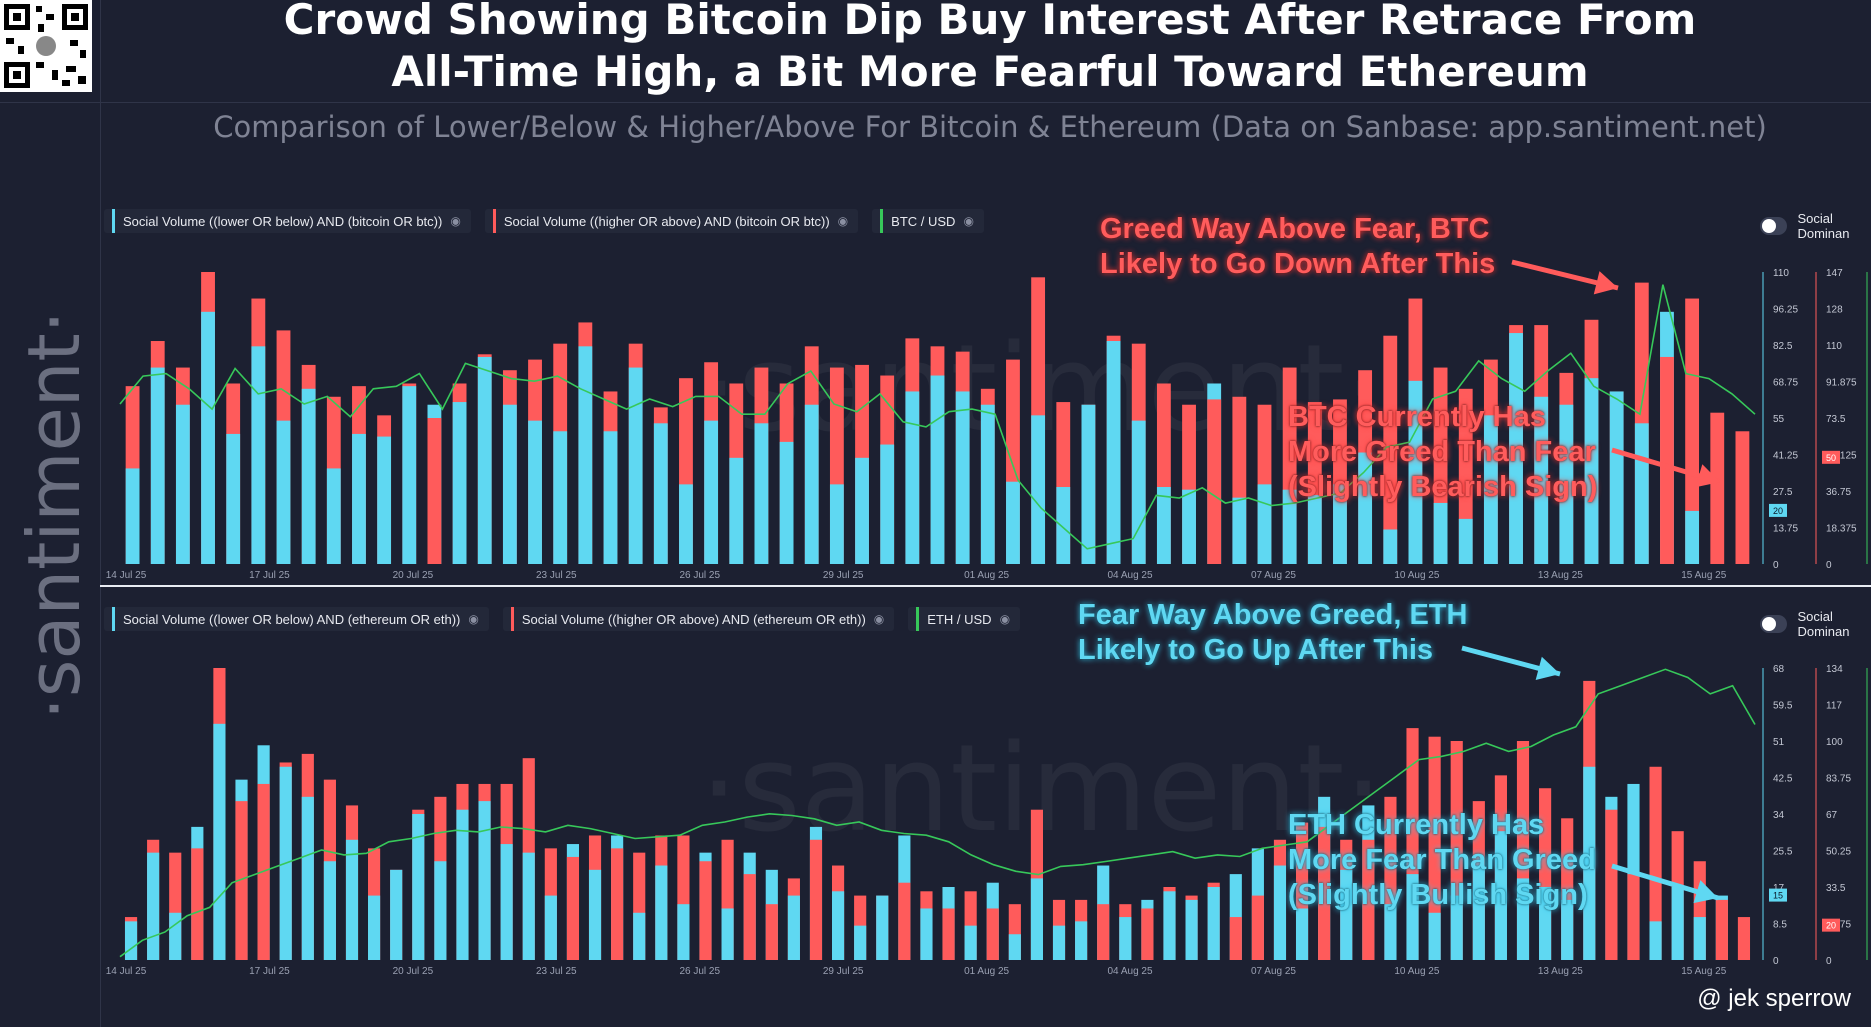 Image resolution: width=1871 pixels, height=1027 pixels. Describe the element at coordinates (1832, 815) in the screenshot. I see `social2-axis-tick-label: 67` at that location.